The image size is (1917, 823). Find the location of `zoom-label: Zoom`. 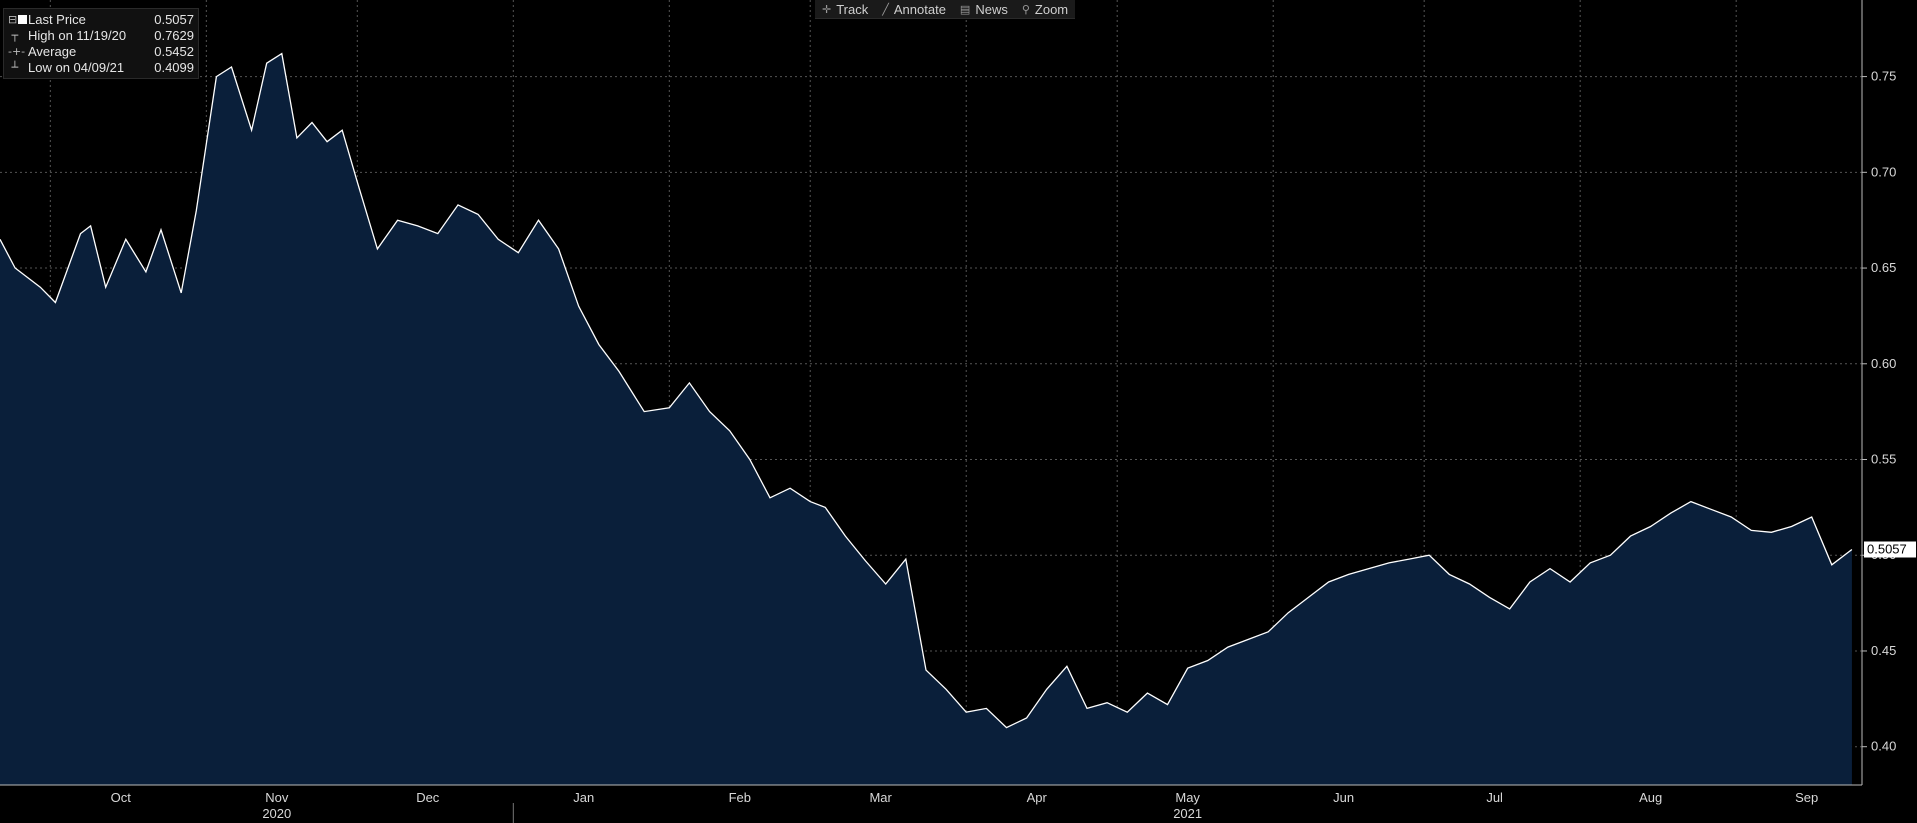

zoom-label: Zoom is located at coordinates (1051, 9).